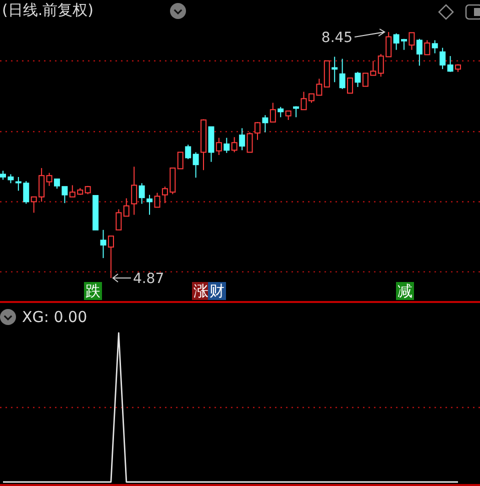  What do you see at coordinates (337, 38) in the screenshot?
I see `annotation: 8.45` at bounding box center [337, 38].